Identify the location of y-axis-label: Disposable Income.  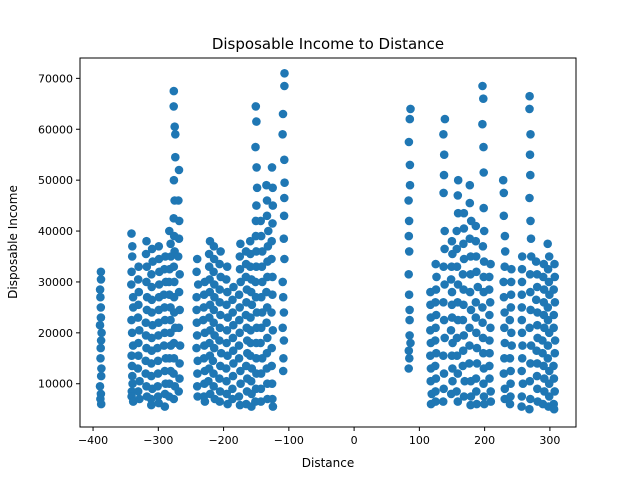
(13, 242).